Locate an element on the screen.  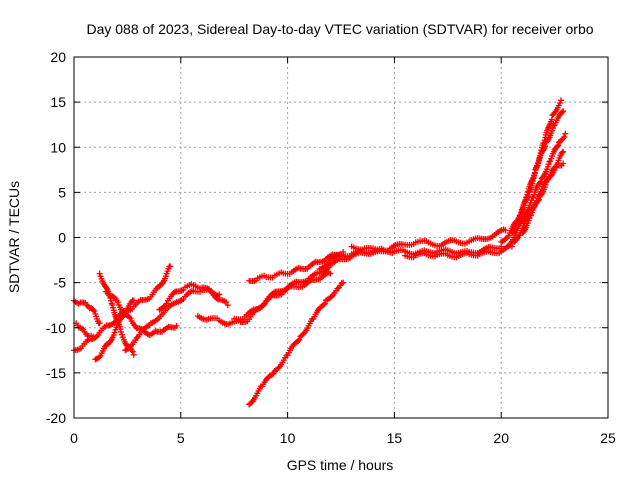
y-tick-label: 5 is located at coordinates (62, 192).